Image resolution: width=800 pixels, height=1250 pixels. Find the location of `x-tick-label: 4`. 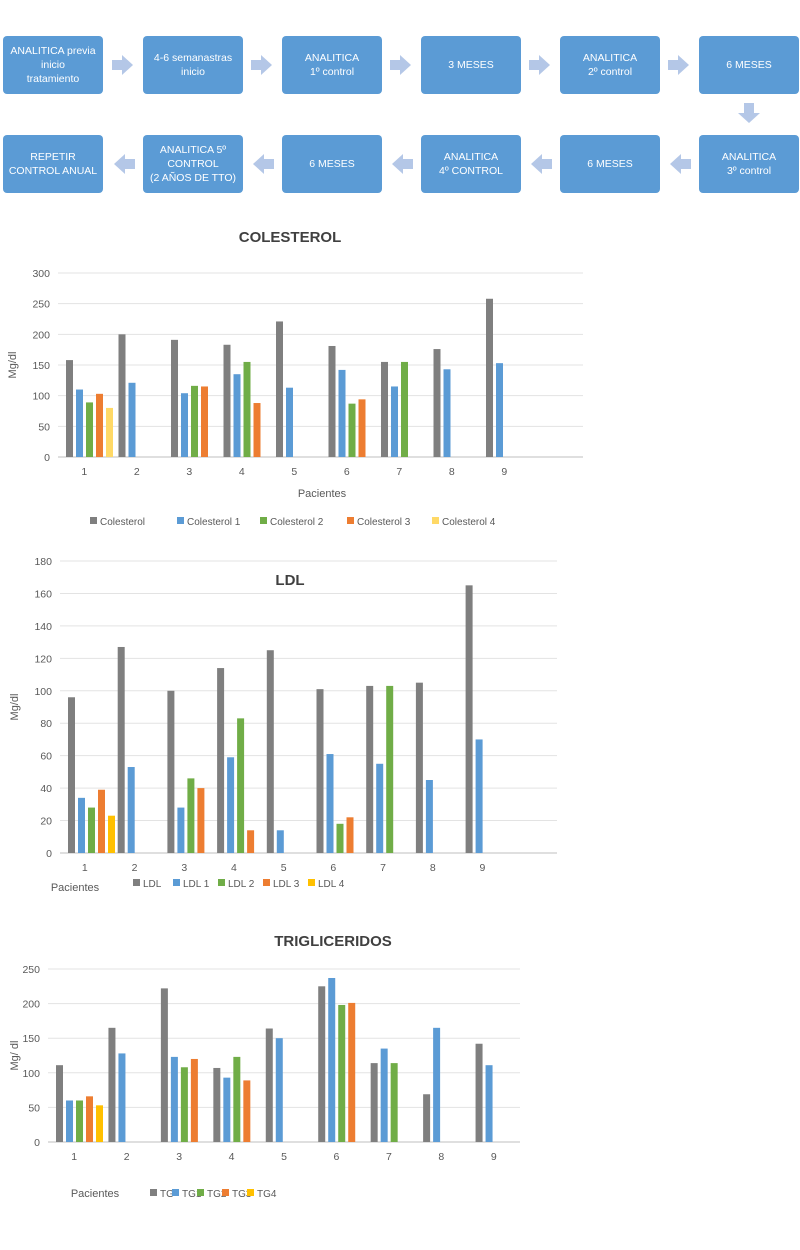

x-tick-label: 4 is located at coordinates (242, 472).